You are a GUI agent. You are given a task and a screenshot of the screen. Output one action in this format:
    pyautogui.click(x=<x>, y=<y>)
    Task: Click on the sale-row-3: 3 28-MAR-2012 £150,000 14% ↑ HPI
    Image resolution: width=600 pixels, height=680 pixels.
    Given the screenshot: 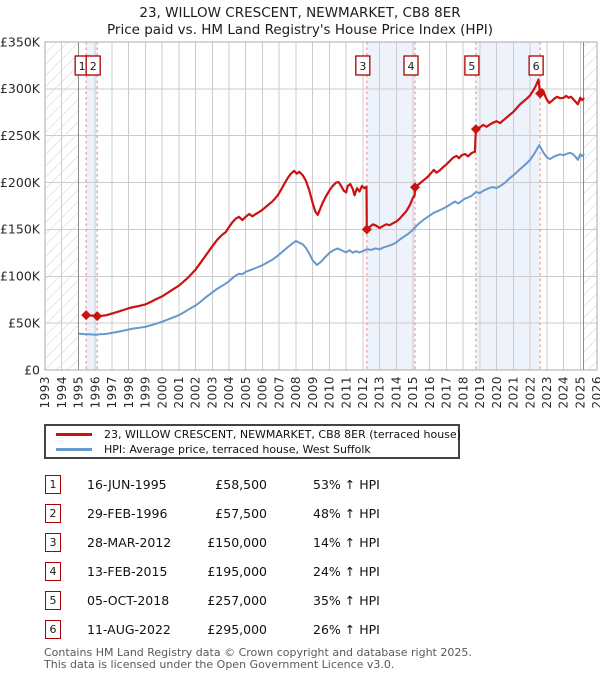 What is the action you would take?
    pyautogui.click(x=300, y=543)
    